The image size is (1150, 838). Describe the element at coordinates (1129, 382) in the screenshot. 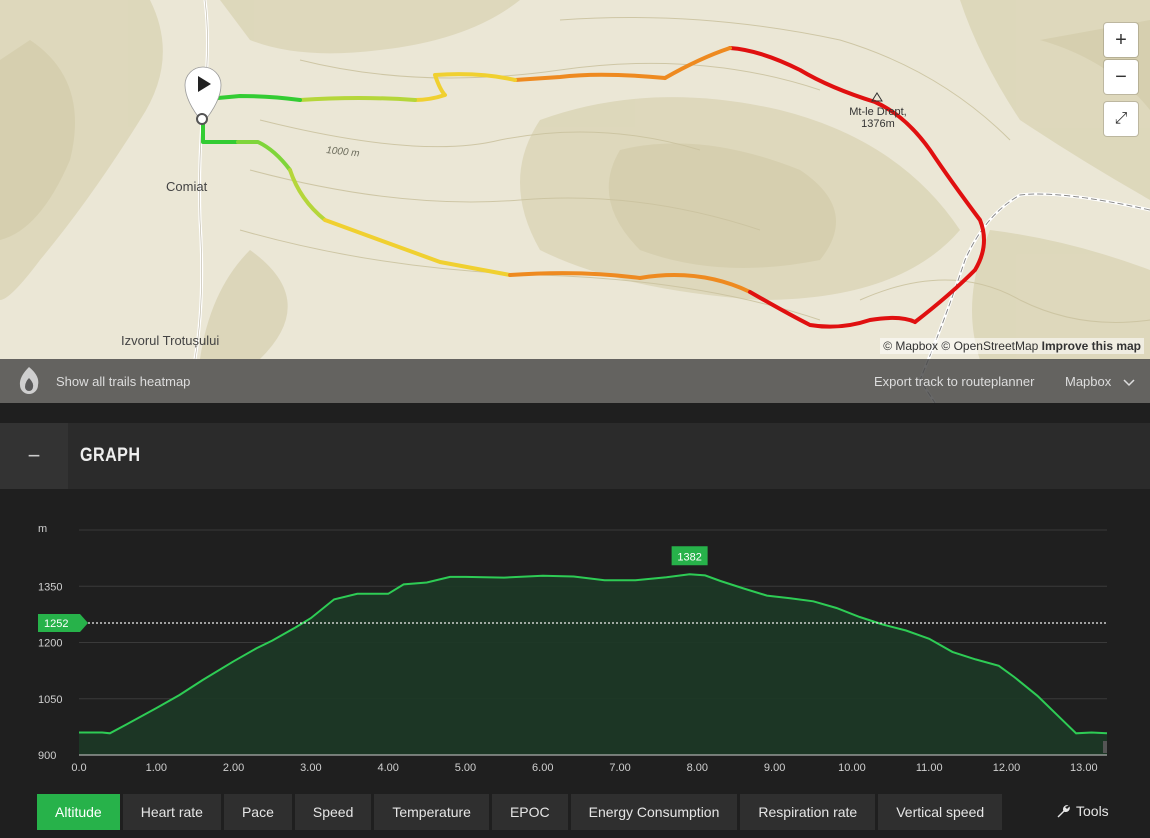

I see `chevron-down-icon` at that location.